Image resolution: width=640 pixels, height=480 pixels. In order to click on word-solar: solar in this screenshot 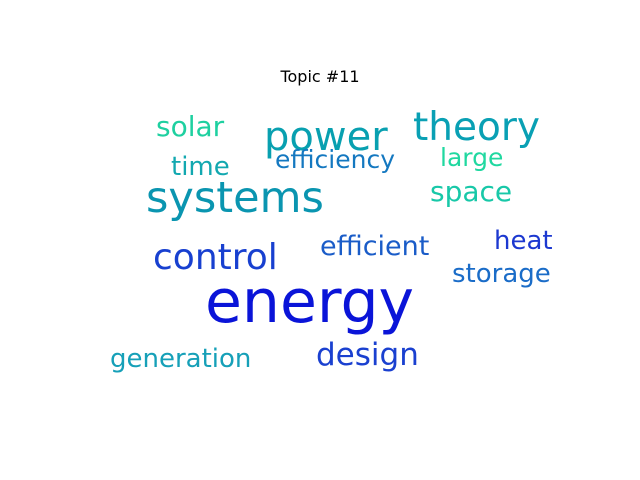, I will do `click(190, 126)`.